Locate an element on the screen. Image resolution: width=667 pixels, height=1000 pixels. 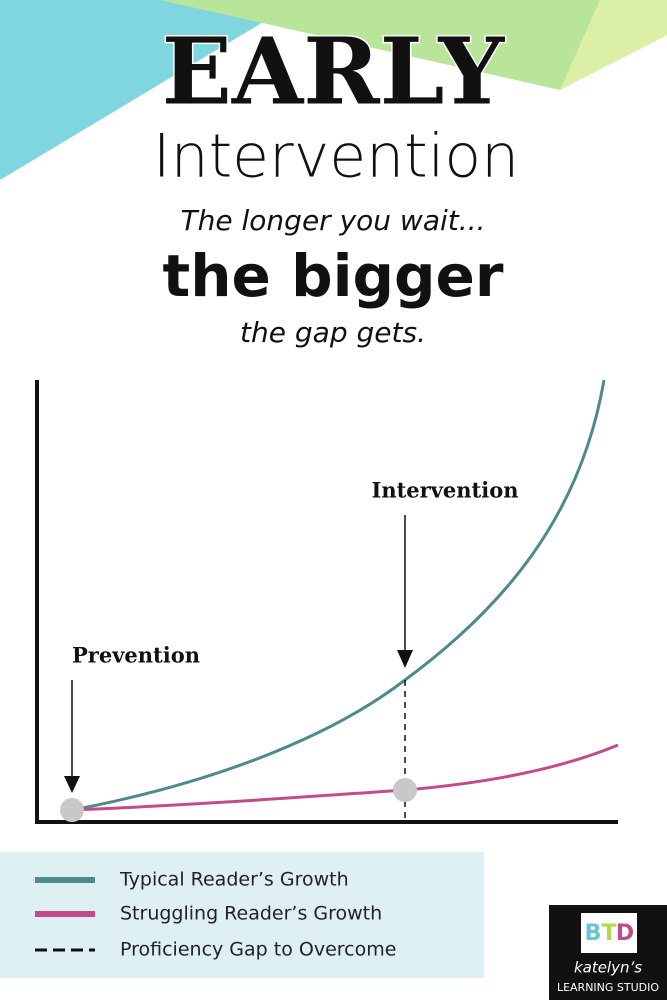
prevention-arrowhead is located at coordinates (72, 784).